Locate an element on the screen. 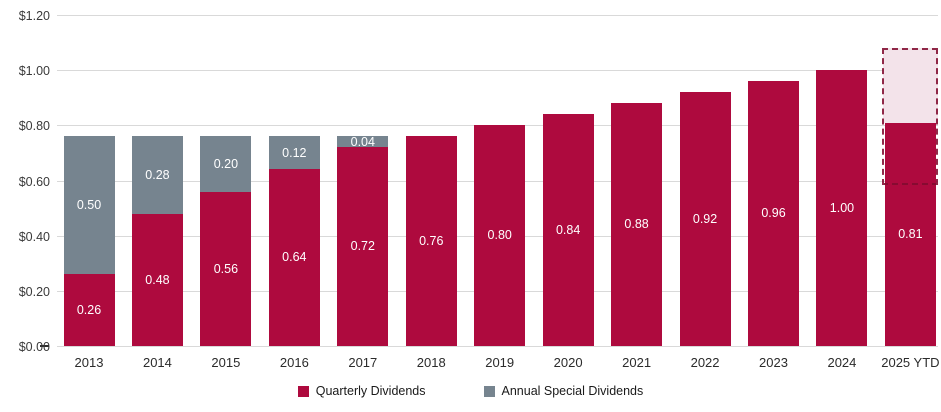 The height and width of the screenshot is (412, 941). bar-segment-quarterly: 1.00 is located at coordinates (842, 208).